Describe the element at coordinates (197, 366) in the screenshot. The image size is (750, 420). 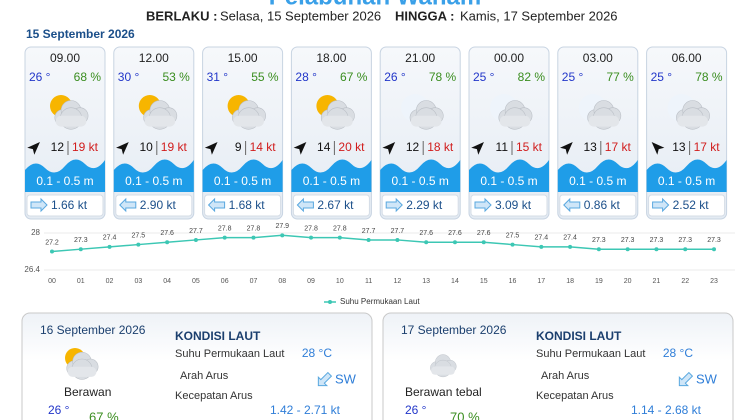
I see `daily-panel` at that location.